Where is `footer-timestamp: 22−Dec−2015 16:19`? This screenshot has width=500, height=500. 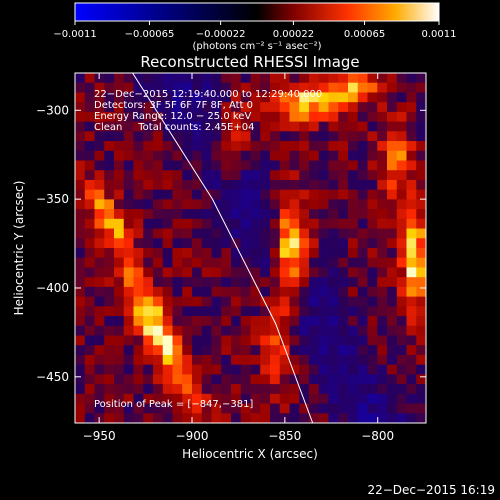 footer-timestamp: 22−Dec−2015 16:19 is located at coordinates (431, 490).